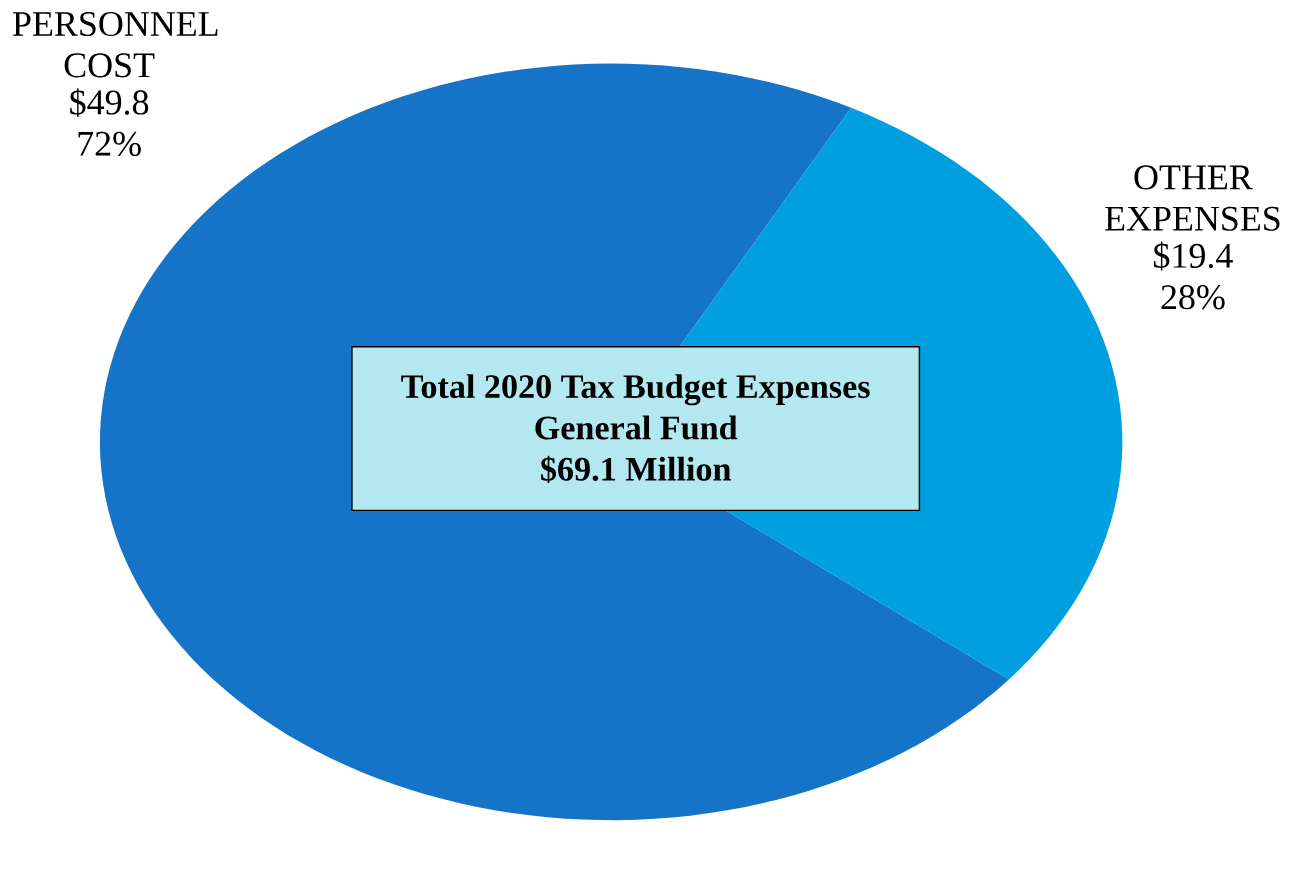 The width and height of the screenshot is (1302, 875). I want to click on text: $69.1 Million, so click(636, 469).